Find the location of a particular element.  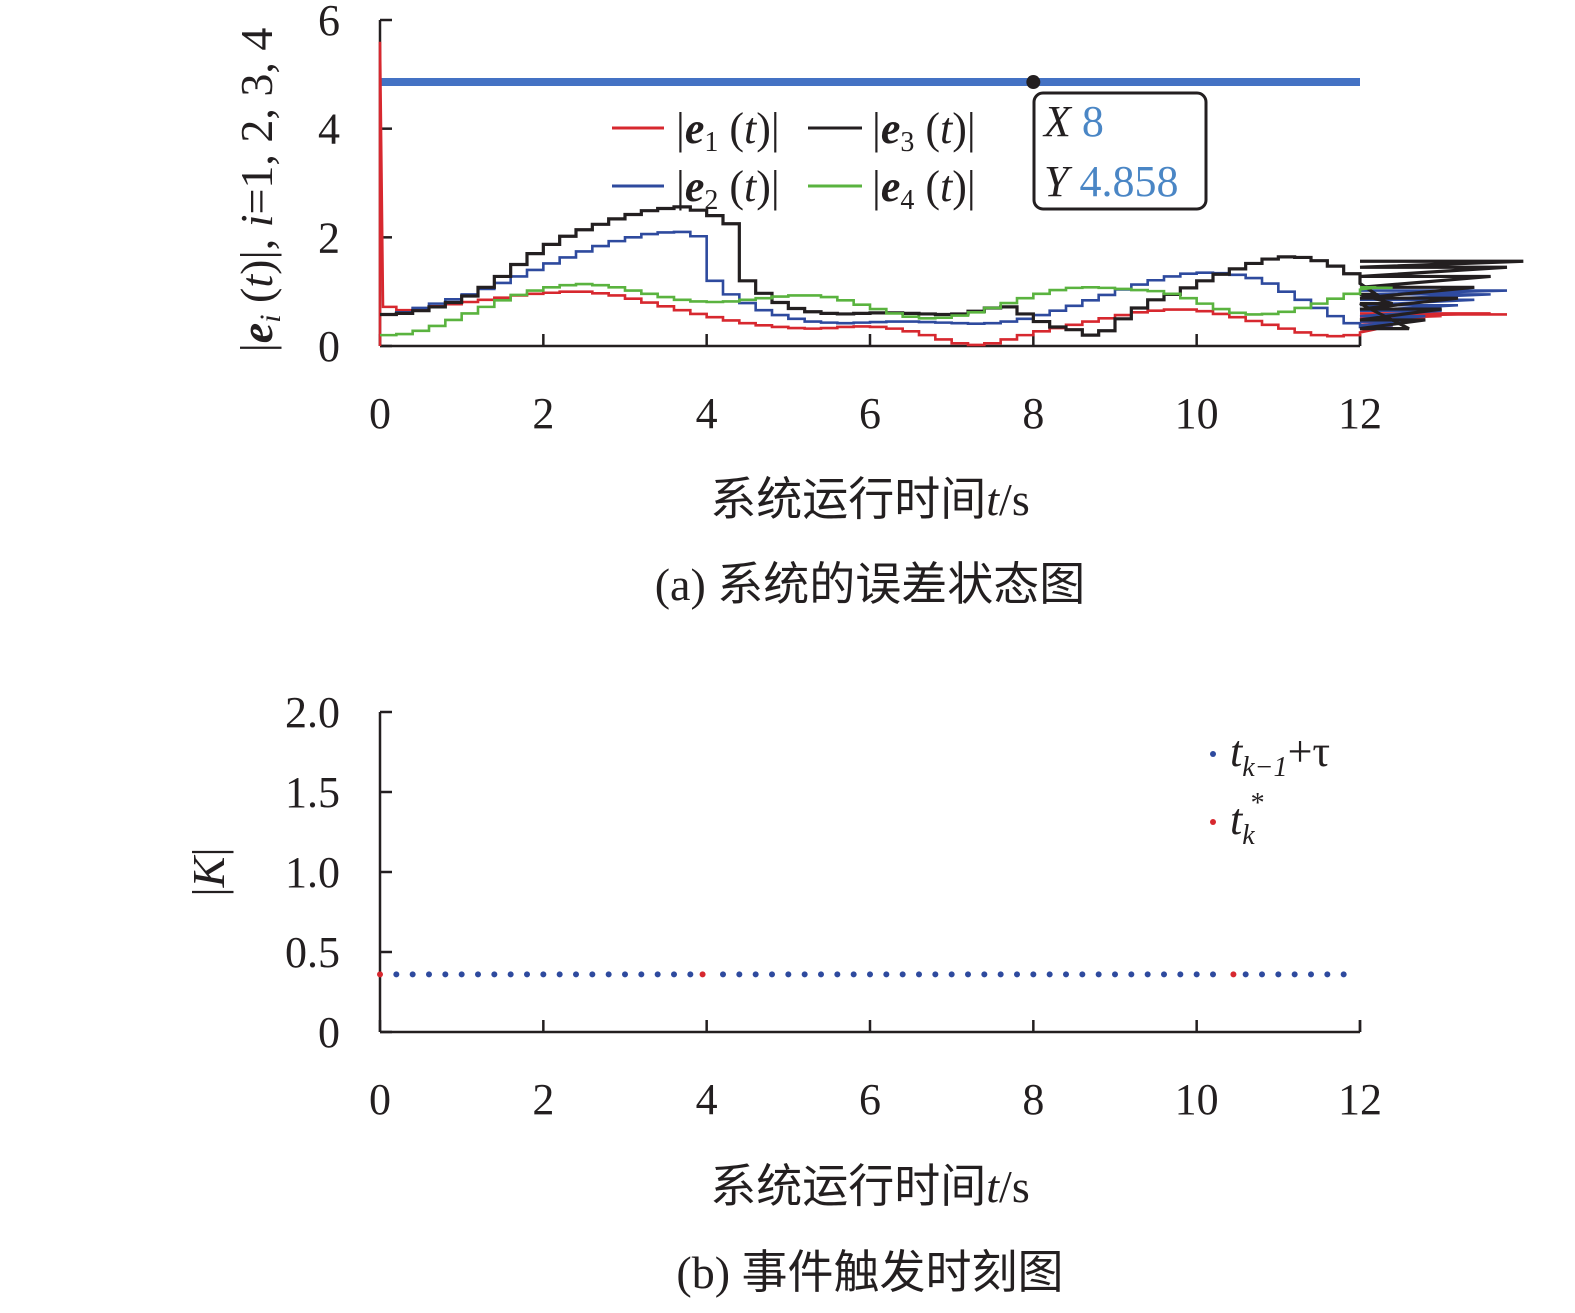

data-tip-y-value: 4.858 is located at coordinates (1128, 181).